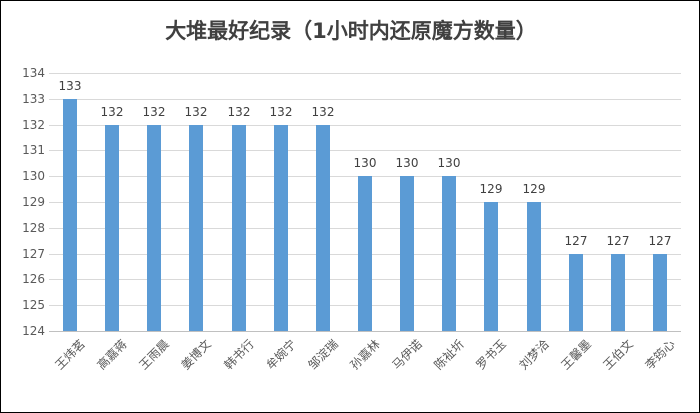 The width and height of the screenshot is (700, 413). I want to click on y-axis-tick-label: 128, so click(33, 228).